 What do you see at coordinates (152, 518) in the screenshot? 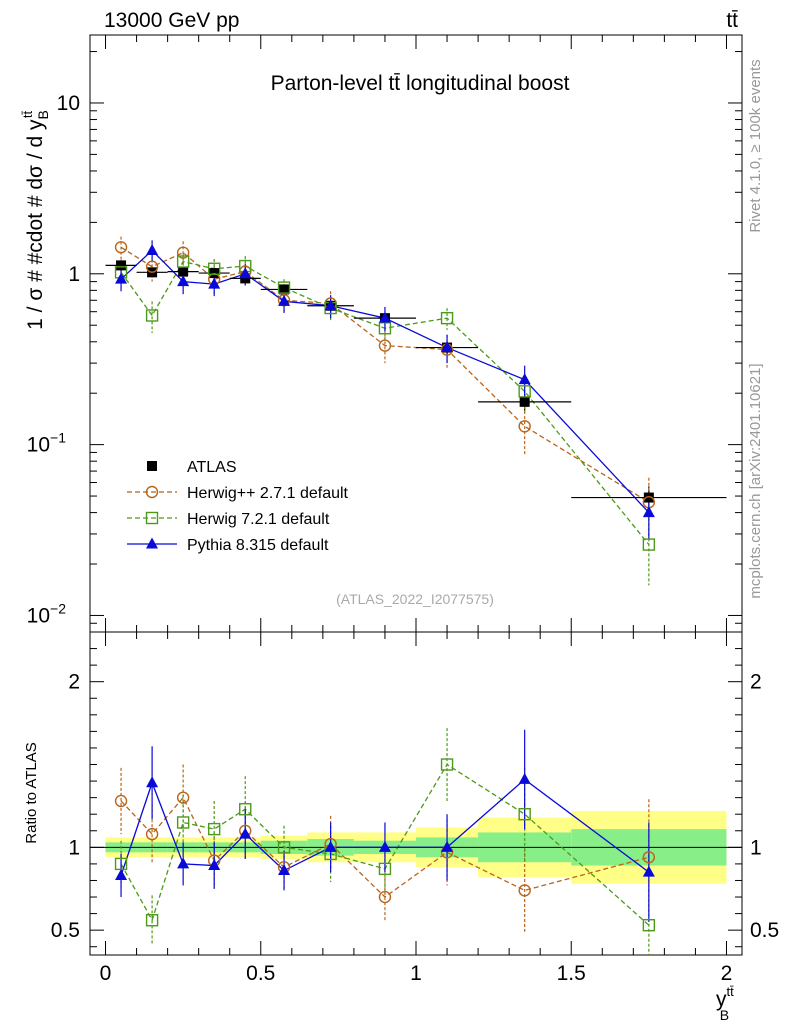
I see `legend-marker-herwig-7-2-1-default` at bounding box center [152, 518].